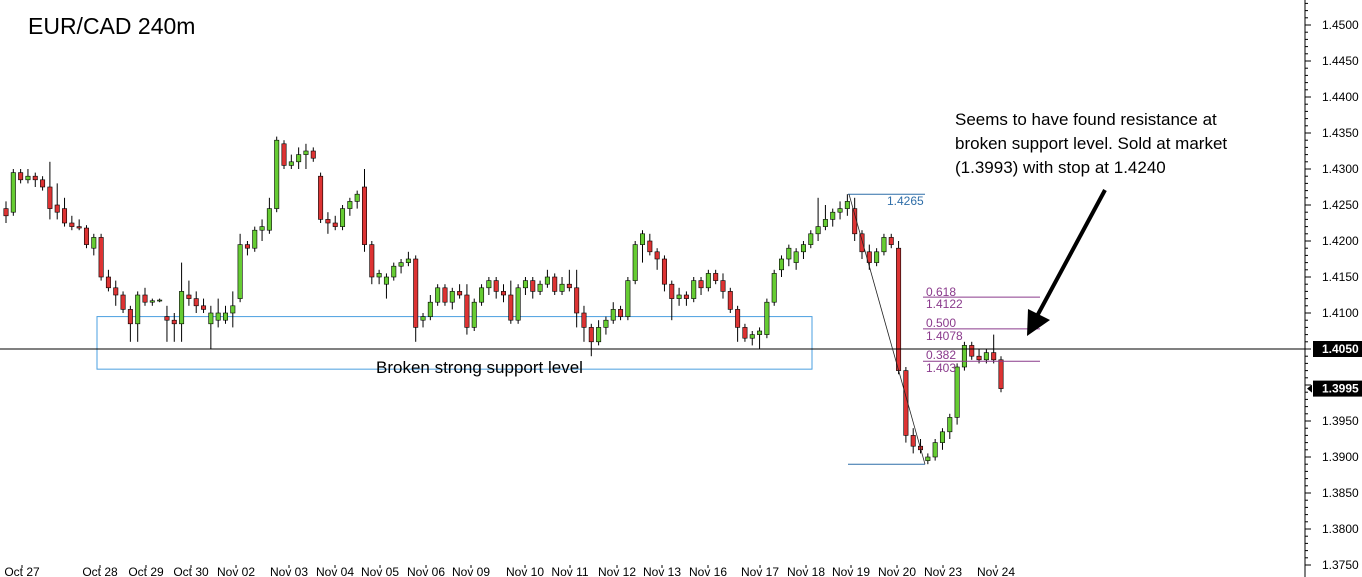 The image size is (1362, 577). I want to click on y-tick-label: 1.4250, so click(1340, 205).